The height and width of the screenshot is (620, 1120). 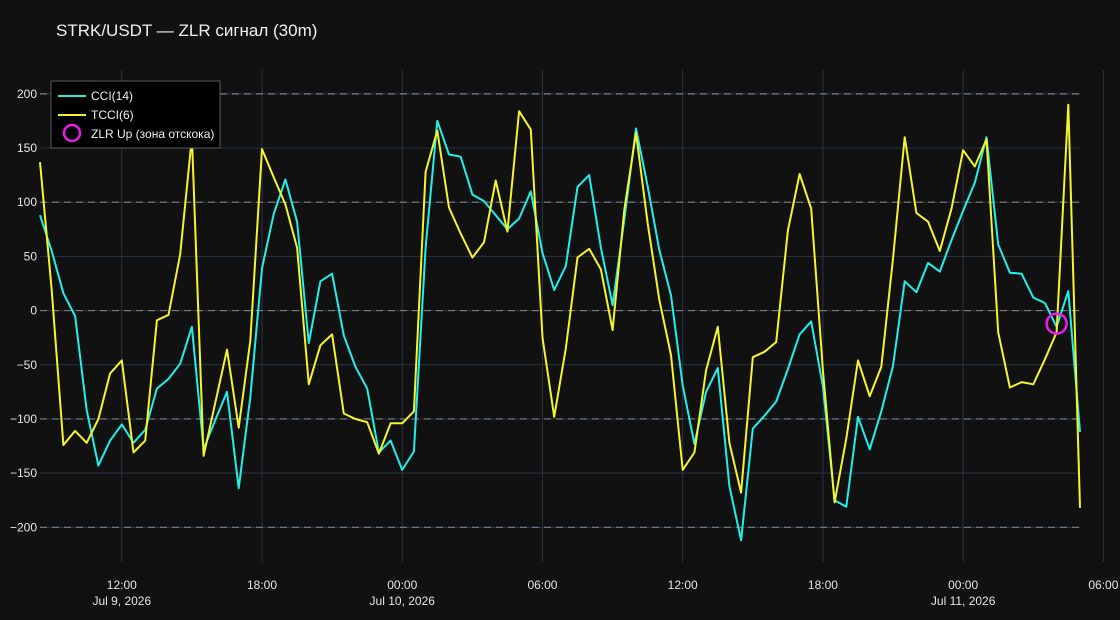 I want to click on chart-title: STRK/USDT — ZLR сигнал (30m), so click(x=186, y=30).